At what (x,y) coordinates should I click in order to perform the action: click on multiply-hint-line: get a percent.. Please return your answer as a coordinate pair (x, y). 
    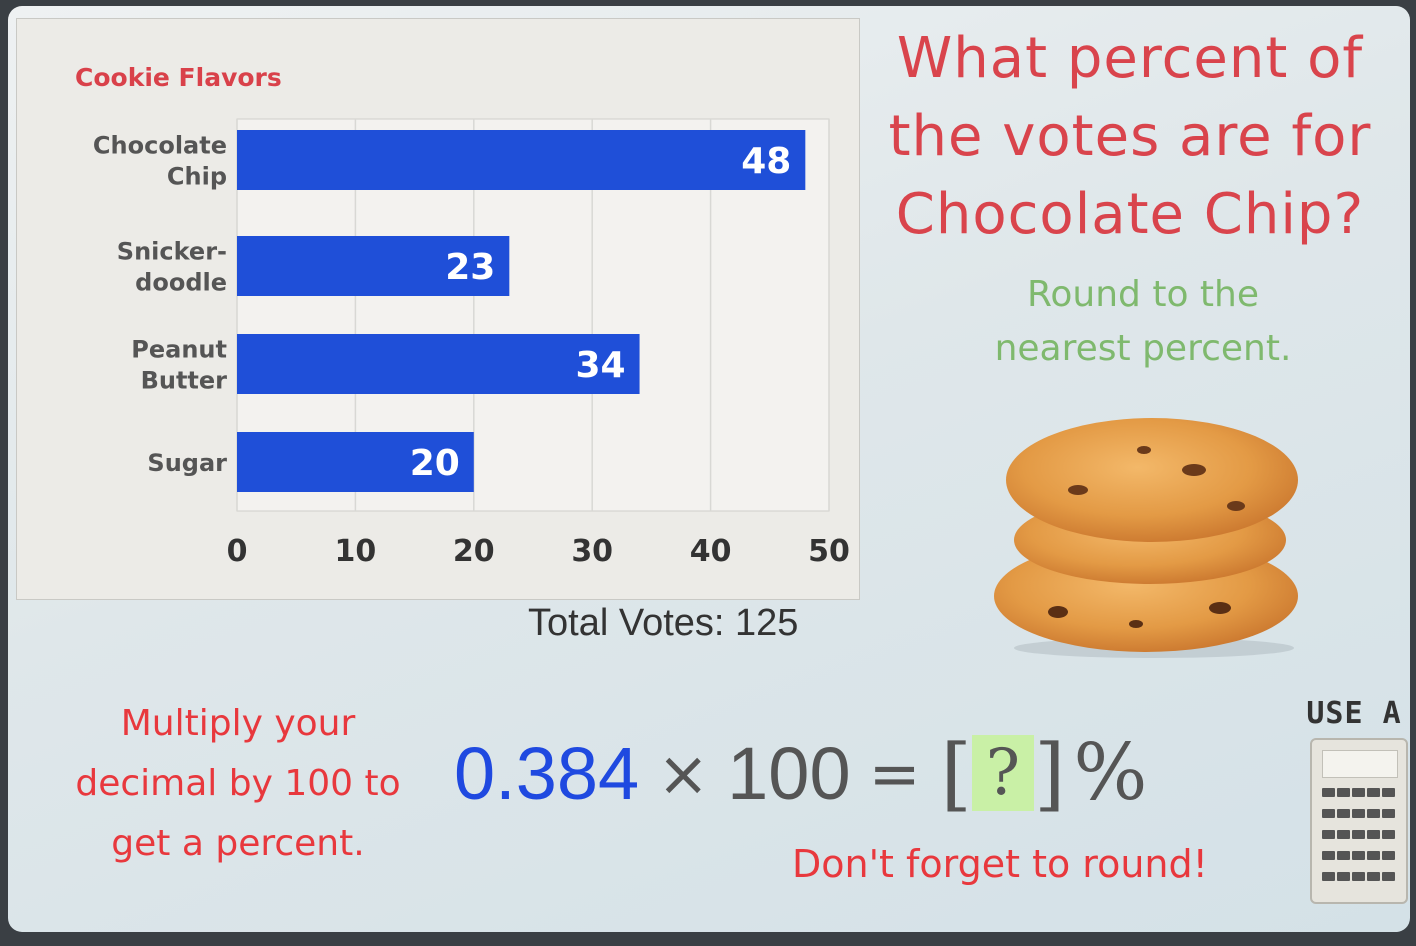
    Looking at the image, I should click on (238, 843).